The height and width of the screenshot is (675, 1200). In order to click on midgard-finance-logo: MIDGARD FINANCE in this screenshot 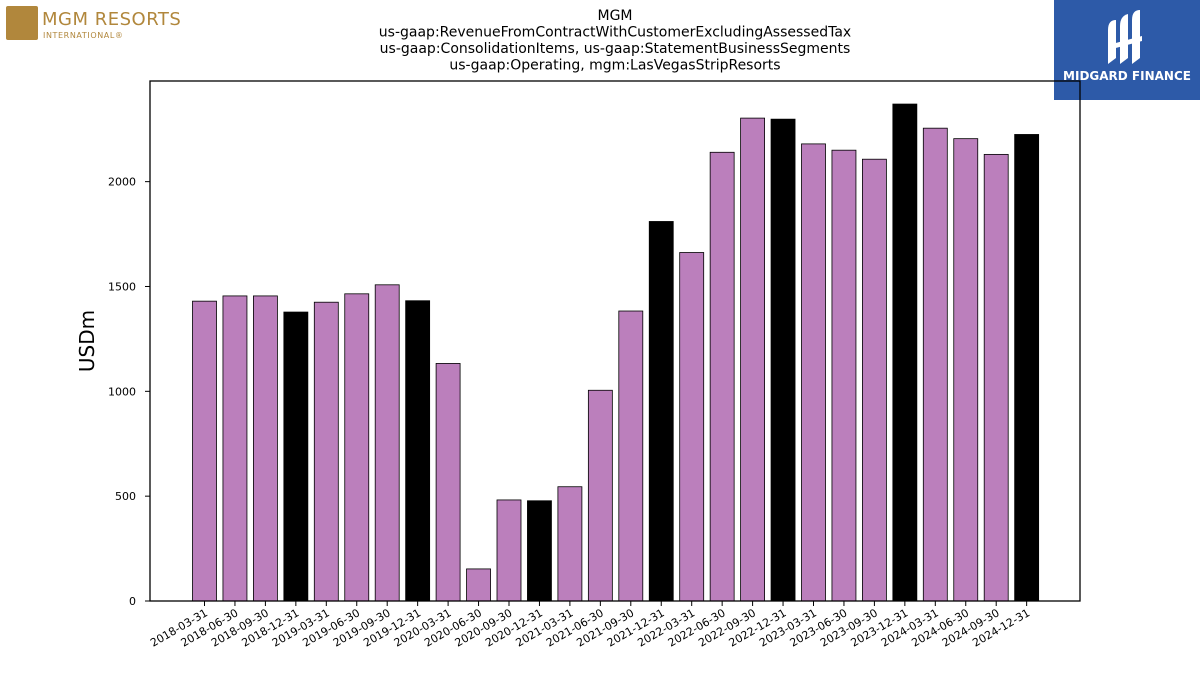, I will do `click(1127, 50)`.